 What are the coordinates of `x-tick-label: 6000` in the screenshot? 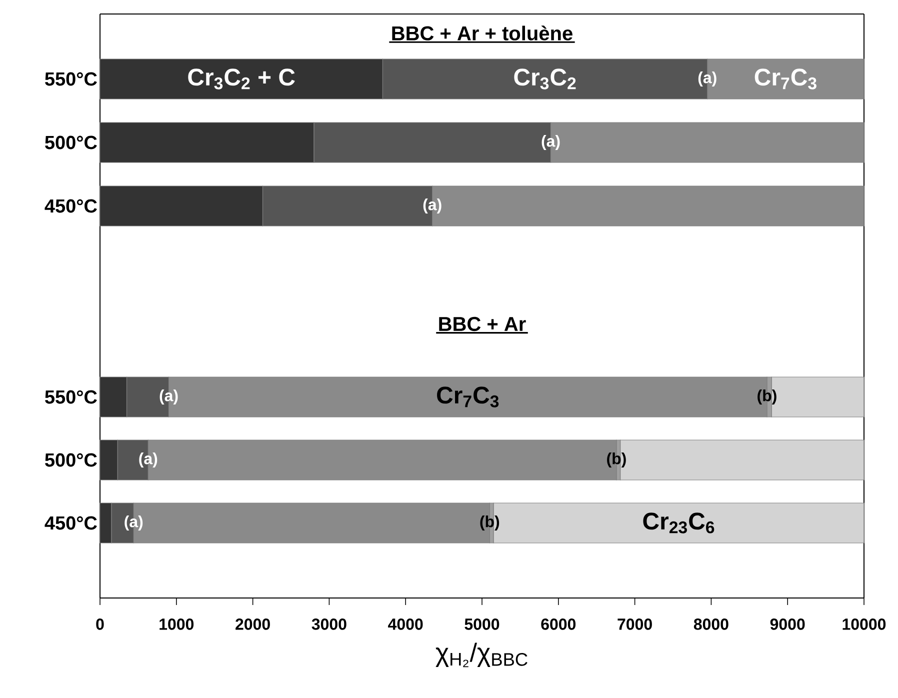 It's located at (558, 624).